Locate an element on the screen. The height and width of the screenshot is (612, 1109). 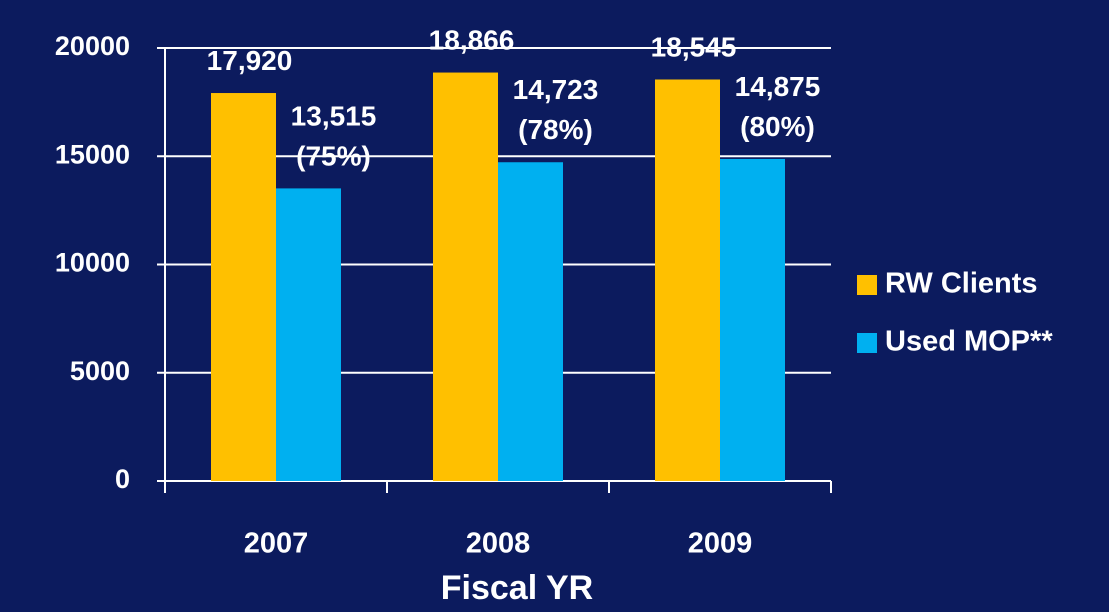
data-label-line: 18,866 is located at coordinates (472, 40).